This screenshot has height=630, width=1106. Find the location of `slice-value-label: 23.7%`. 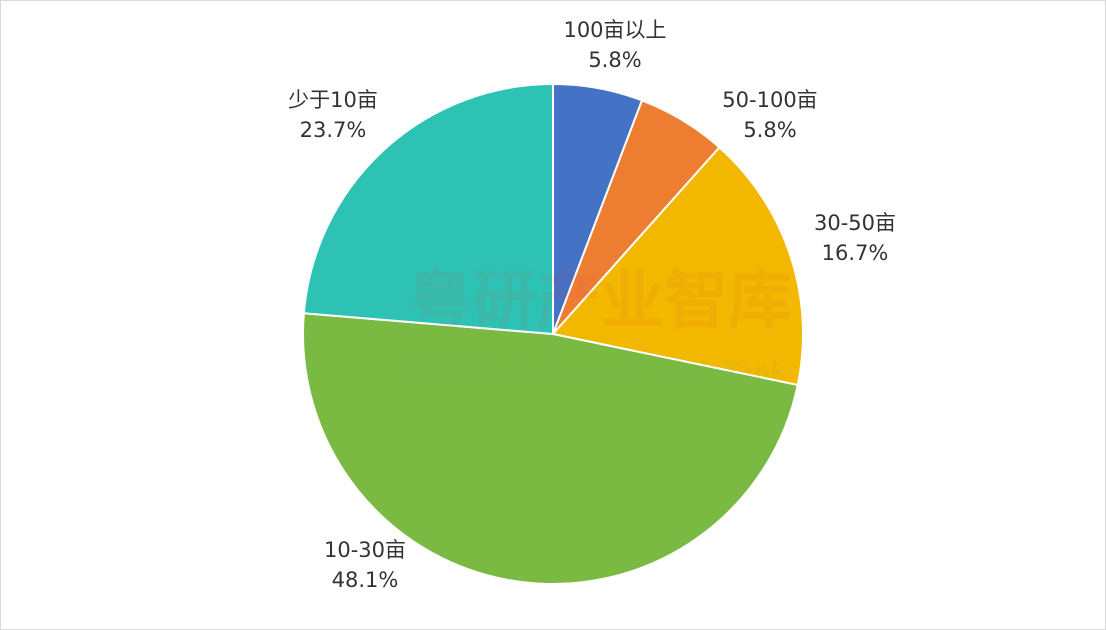

slice-value-label: 23.7% is located at coordinates (333, 130).